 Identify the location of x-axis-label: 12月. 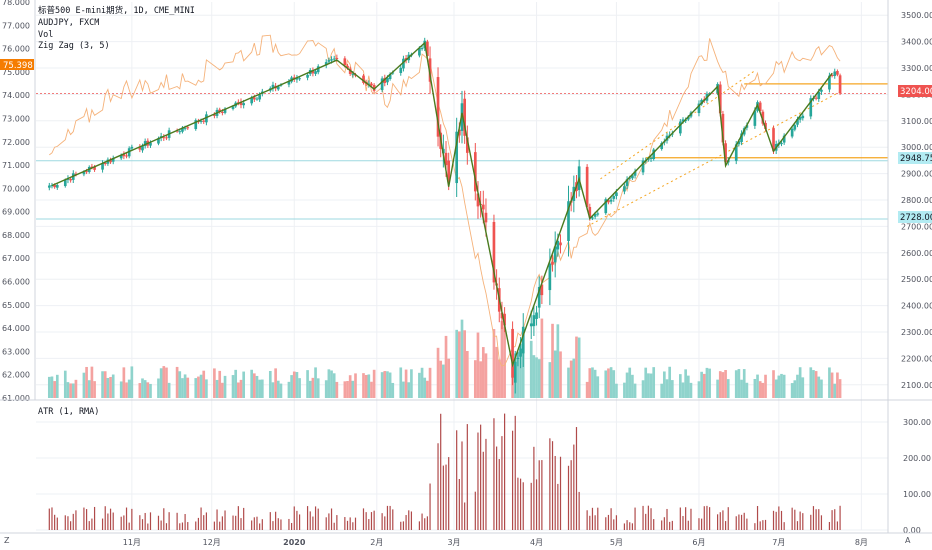
(212, 542).